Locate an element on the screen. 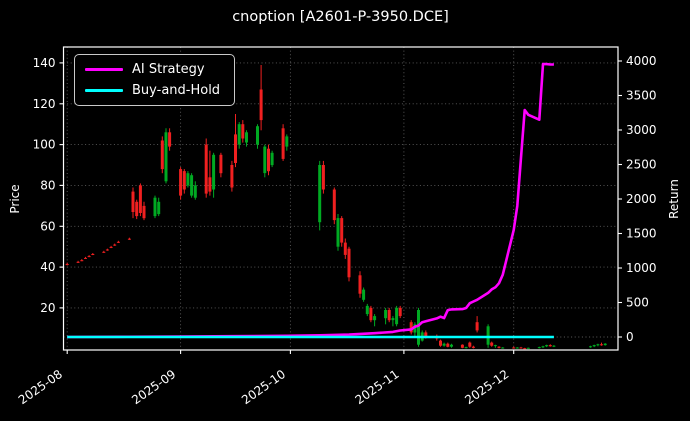 The image size is (690, 421). return-tick-label: 500 is located at coordinates (637, 303).